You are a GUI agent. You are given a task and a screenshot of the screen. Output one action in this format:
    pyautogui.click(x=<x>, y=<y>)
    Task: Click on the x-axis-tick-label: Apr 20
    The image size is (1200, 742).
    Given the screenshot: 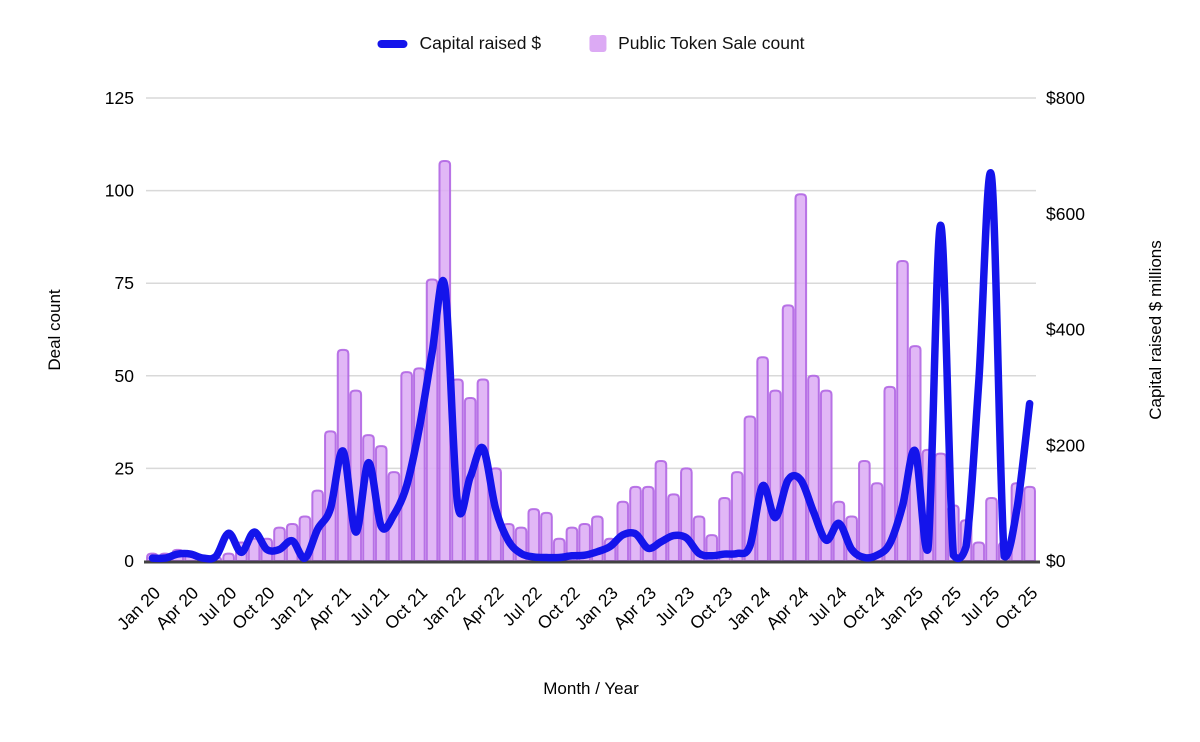 What is the action you would take?
    pyautogui.click(x=177, y=607)
    